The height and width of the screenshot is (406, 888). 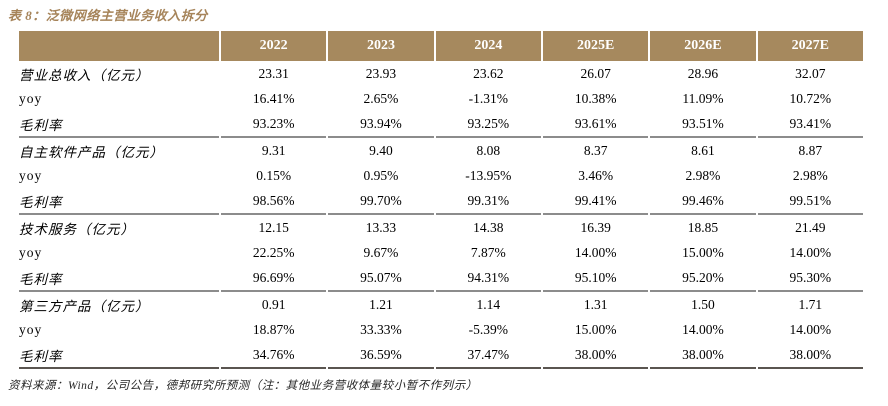 I want to click on row-label: 营业总收入（亿元）, so click(x=84, y=75).